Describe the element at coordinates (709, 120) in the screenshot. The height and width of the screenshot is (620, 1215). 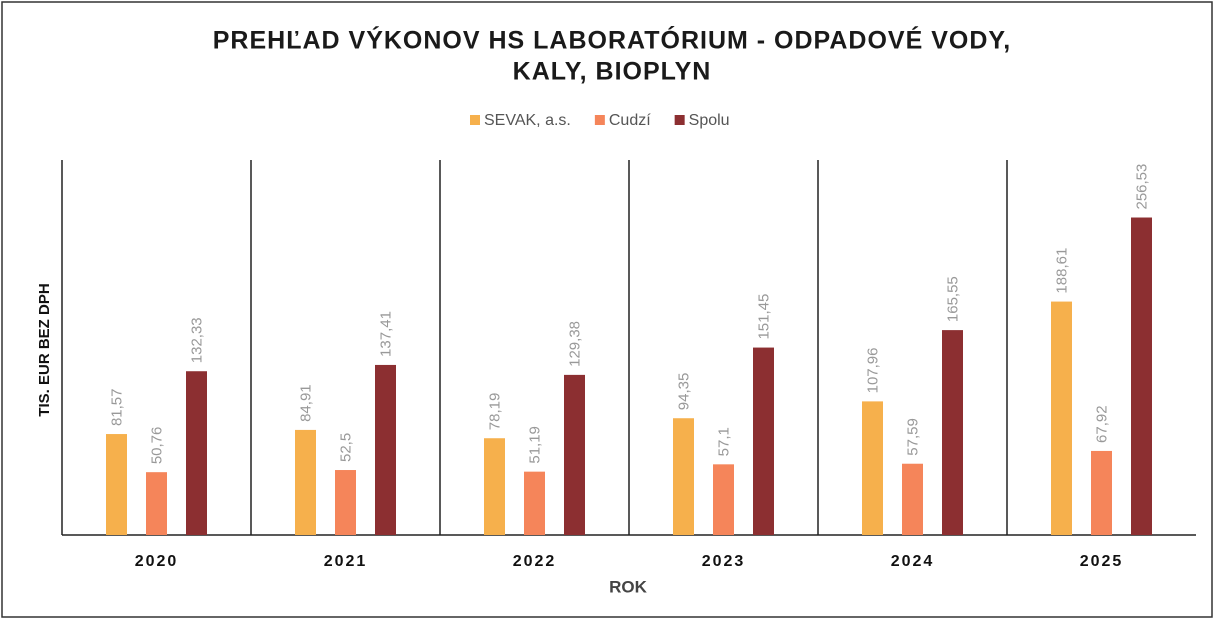
I see `legend-label: Spolu` at that location.